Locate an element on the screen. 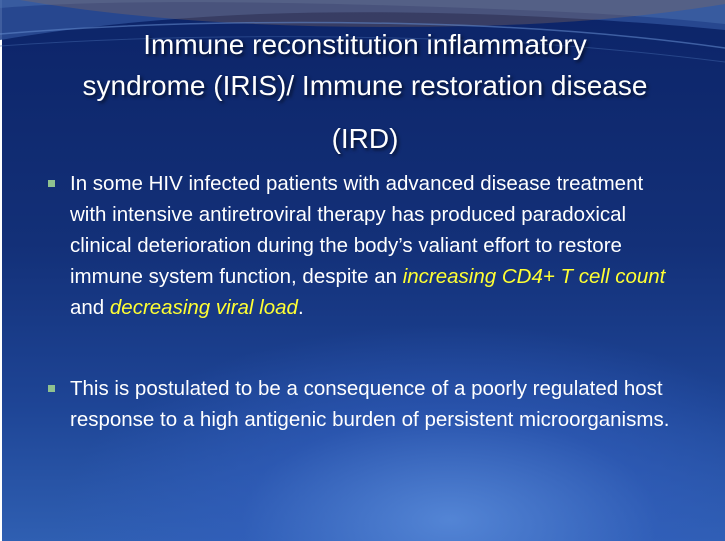 The height and width of the screenshot is (541, 725). title-line-1: Immune reconstitution inflammatory is located at coordinates (365, 44).